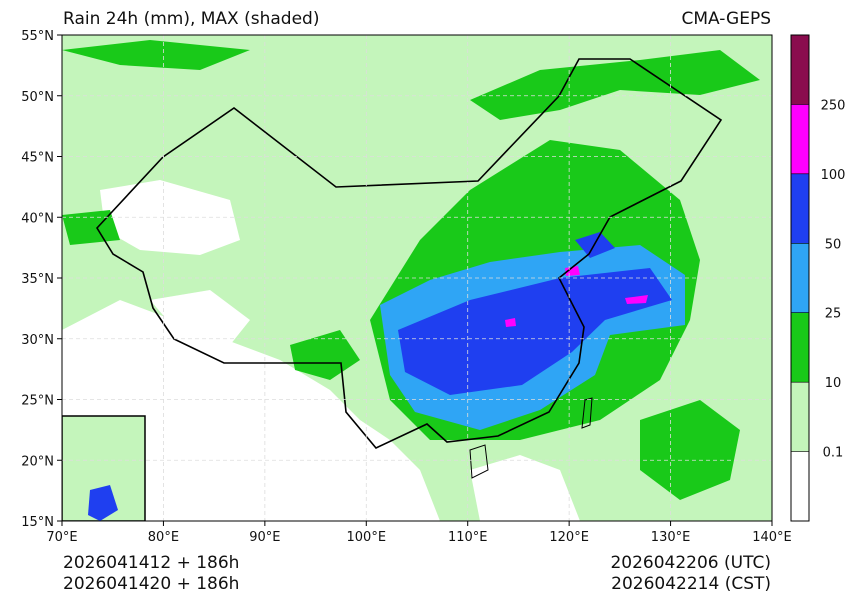 The image size is (860, 606). I want to click on lat-tick-label: 35°N, so click(37, 279).